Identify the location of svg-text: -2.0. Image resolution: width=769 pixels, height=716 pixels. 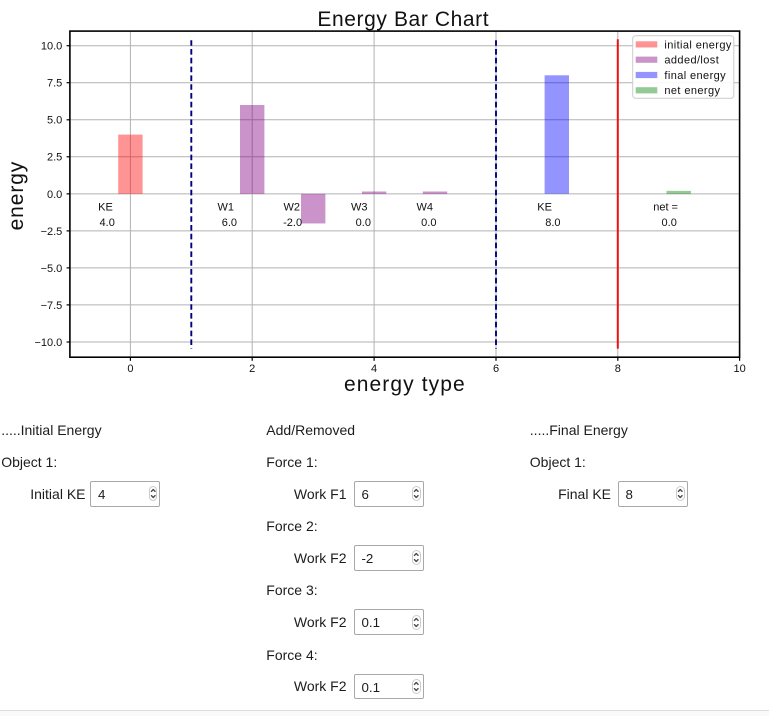
(292, 223).